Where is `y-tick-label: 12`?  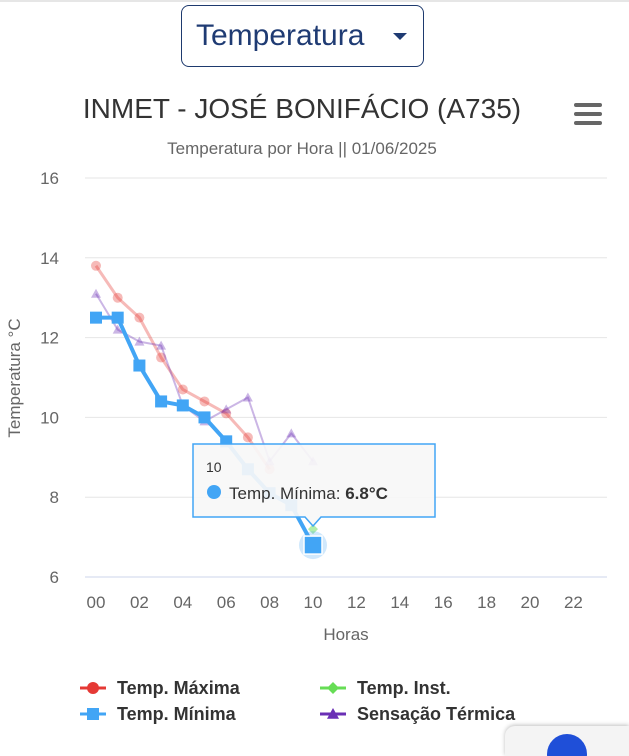
y-tick-label: 12 is located at coordinates (49, 338).